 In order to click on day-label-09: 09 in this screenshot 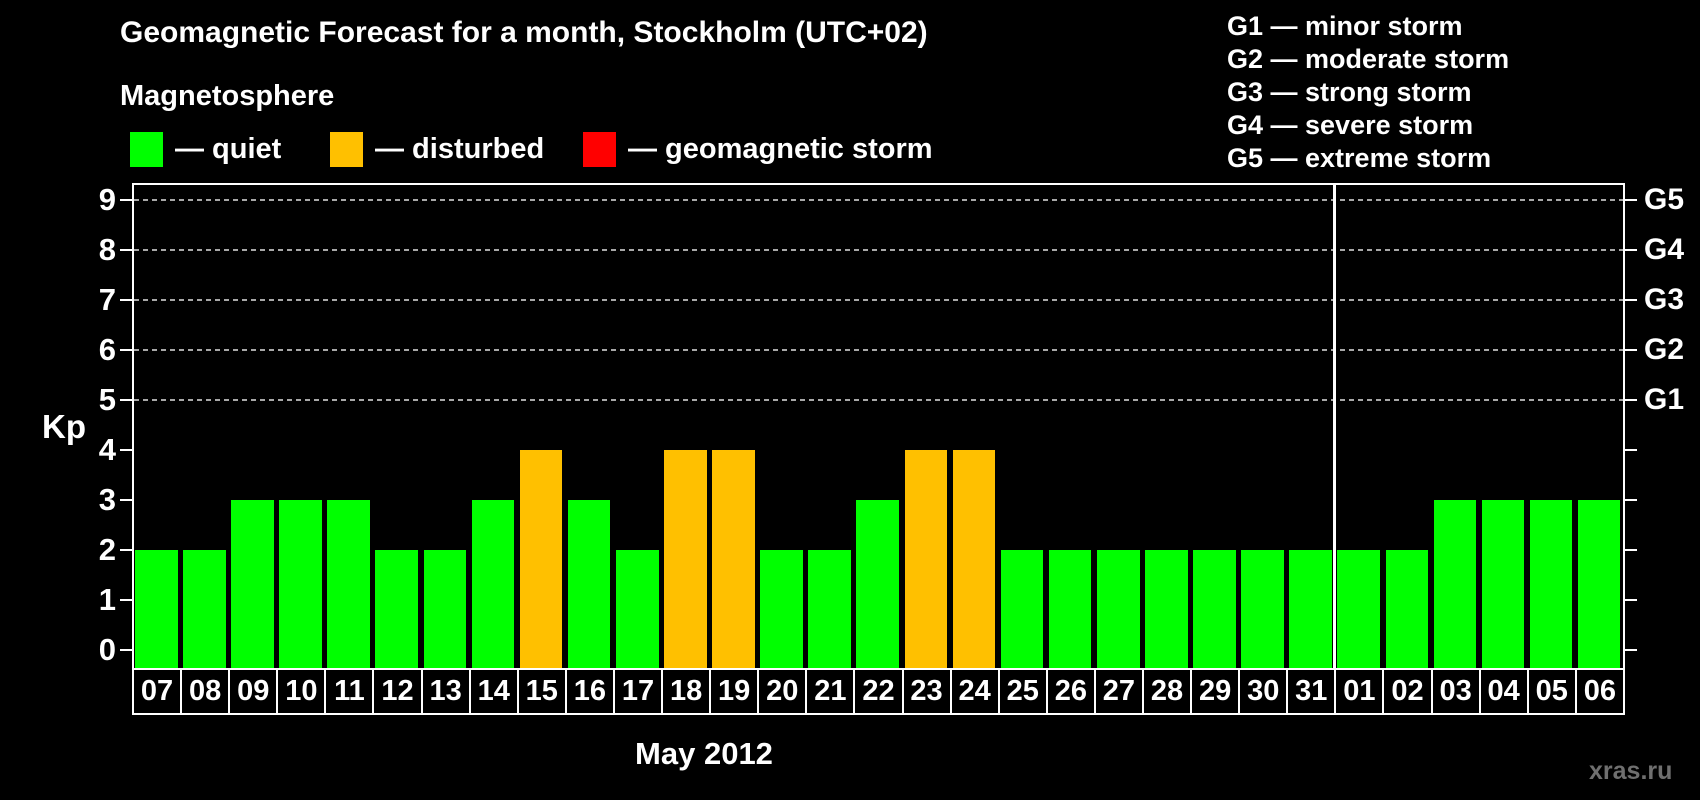, I will do `click(252, 691)`.